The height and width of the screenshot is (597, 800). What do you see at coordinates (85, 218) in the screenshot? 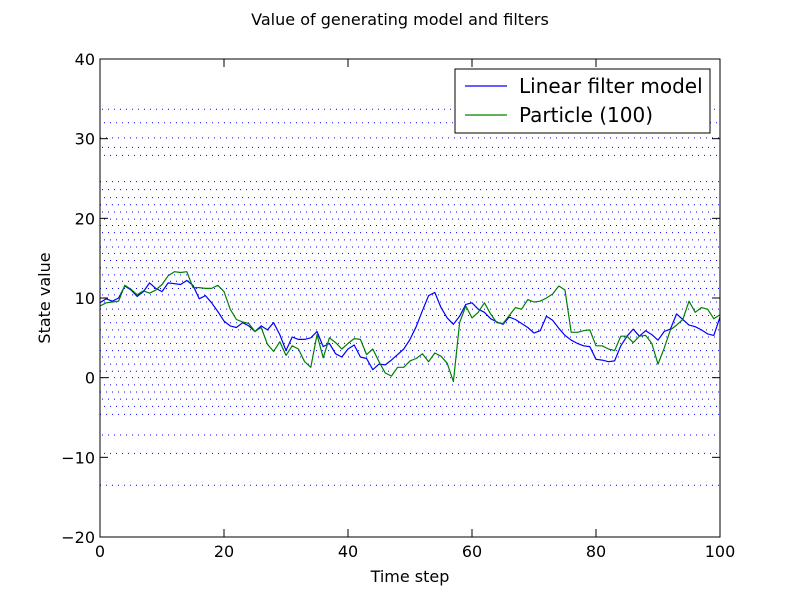
I see `y-tick-label: 20` at bounding box center [85, 218].